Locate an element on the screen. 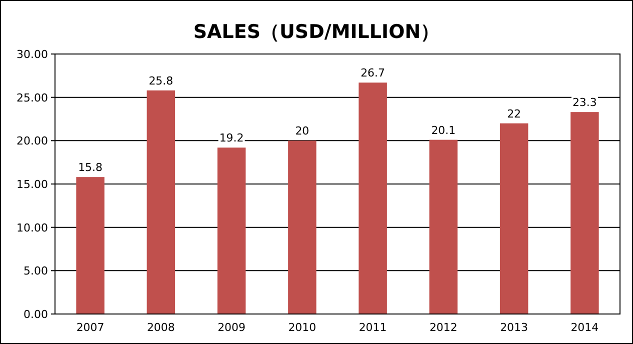  y-tick-label: 20.00 is located at coordinates (32, 141).